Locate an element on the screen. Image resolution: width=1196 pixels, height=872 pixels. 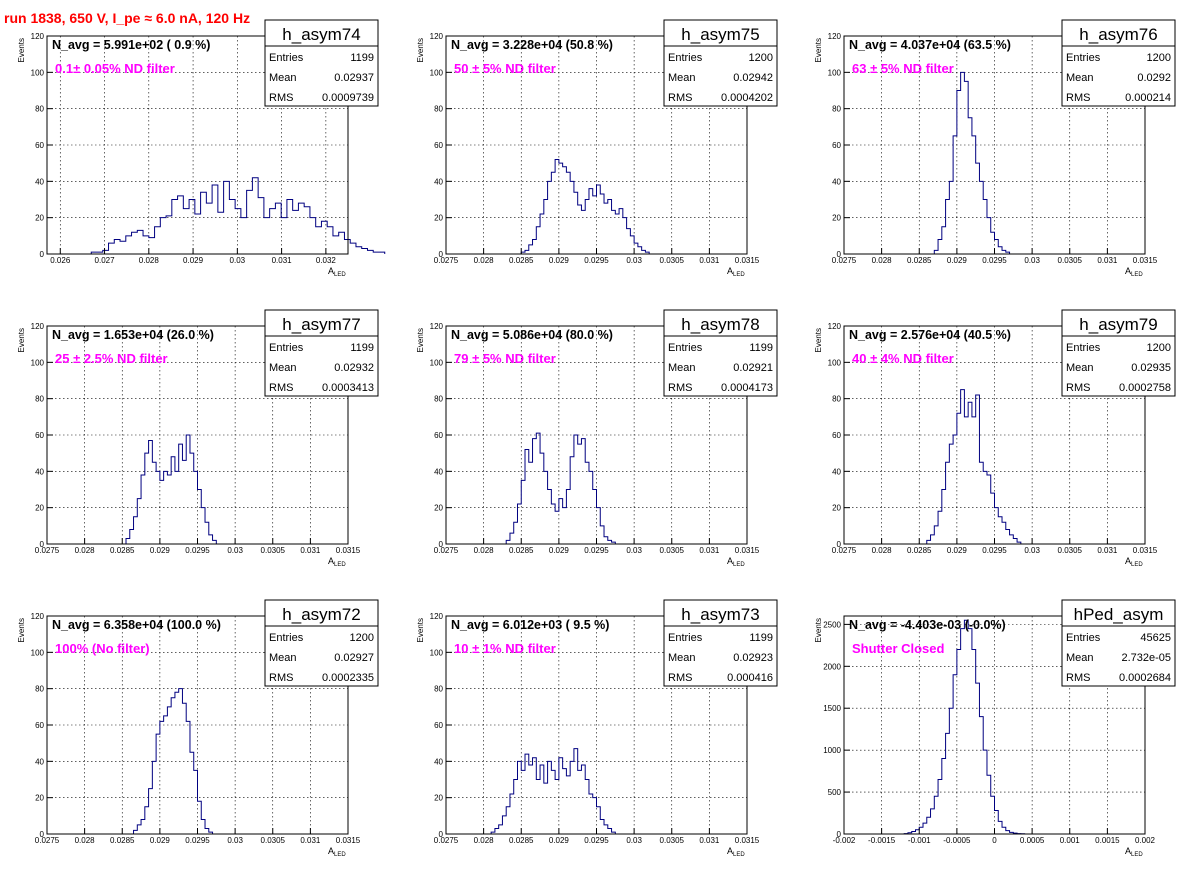
histogram-name: h_asym74 is located at coordinates (321, 34).